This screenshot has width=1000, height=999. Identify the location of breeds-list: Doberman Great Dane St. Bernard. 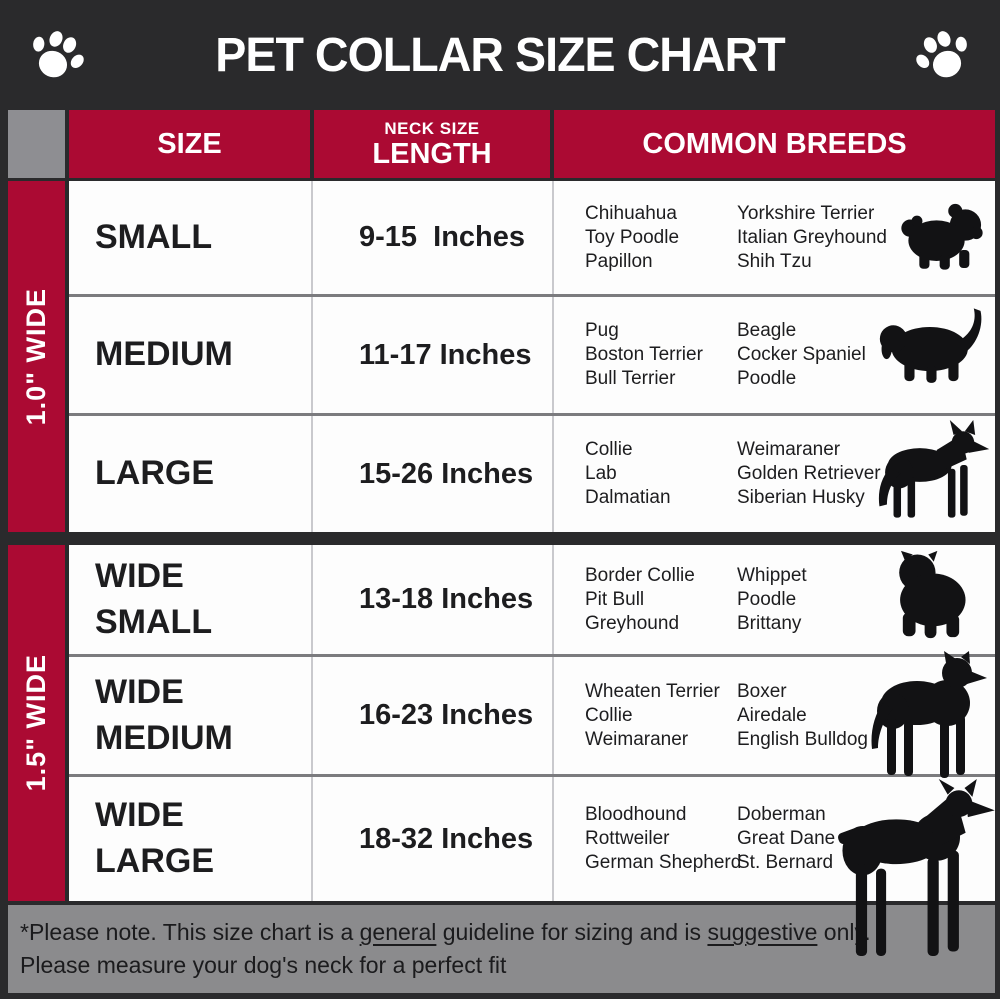
(786, 838).